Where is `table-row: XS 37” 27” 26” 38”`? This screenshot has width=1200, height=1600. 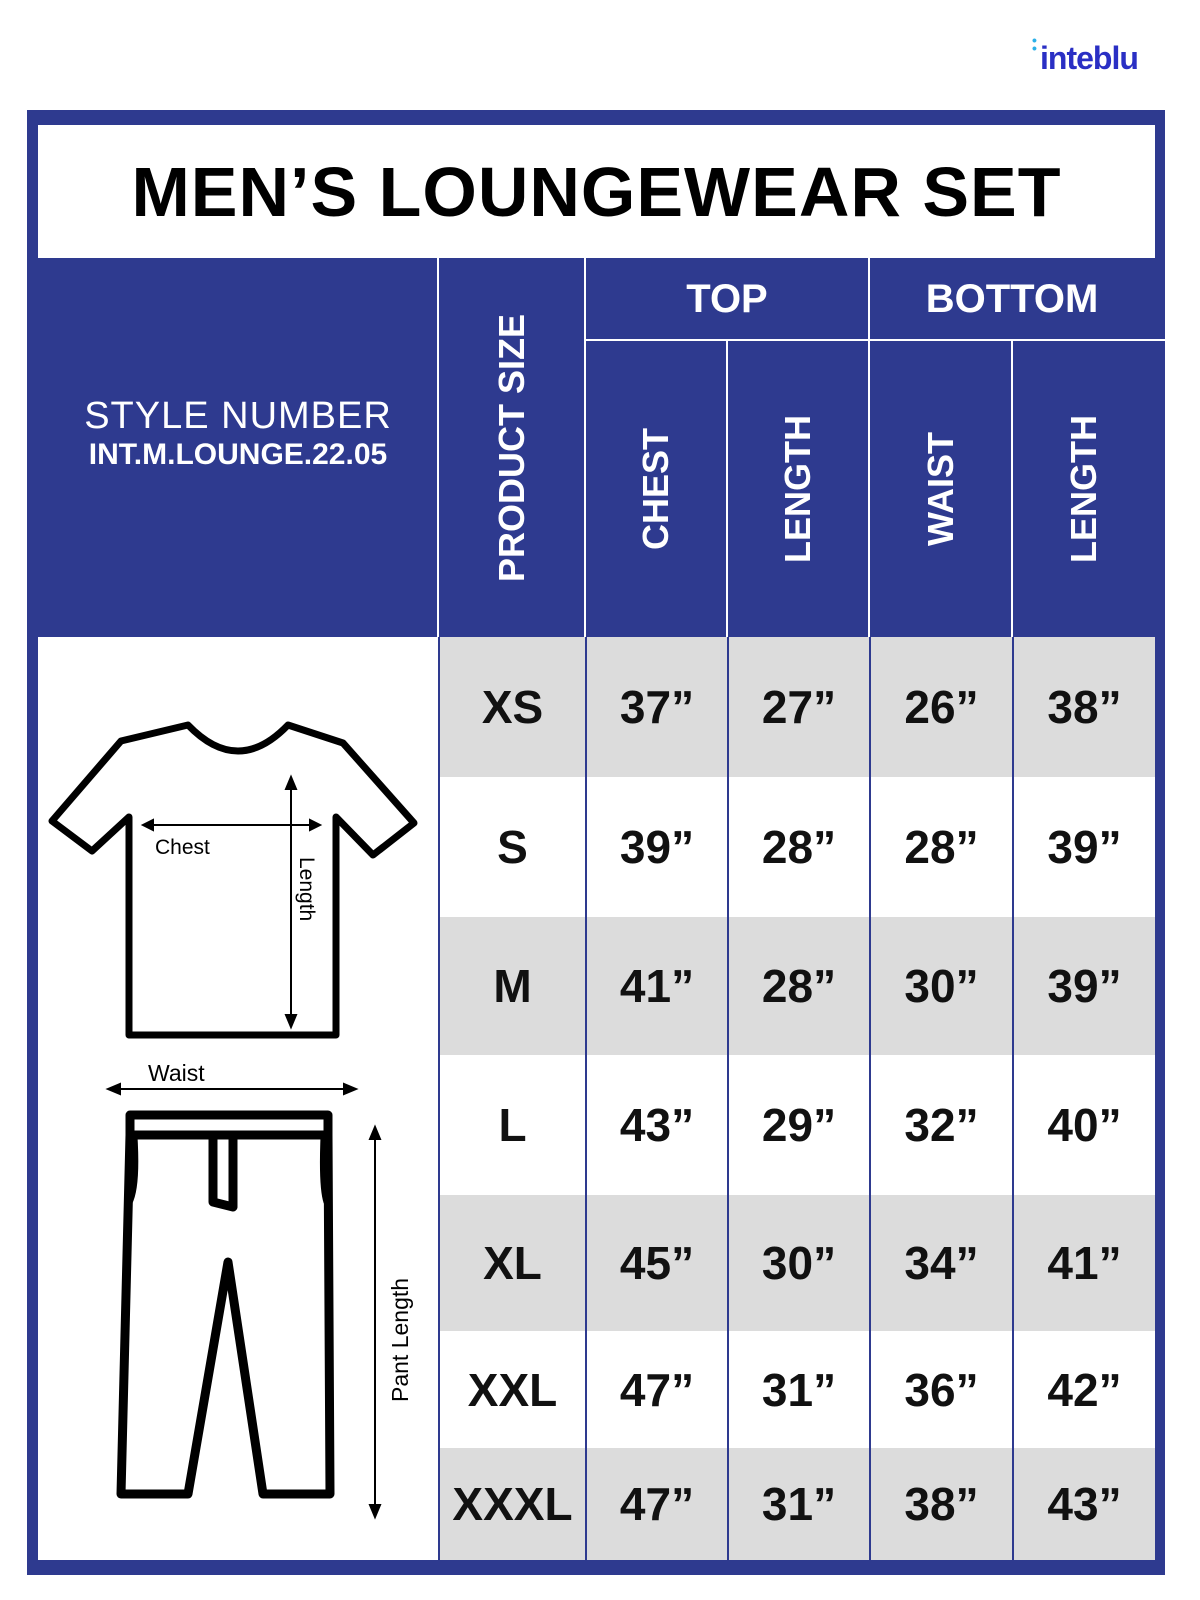 table-row: XS 37” 27” 26” 38” is located at coordinates (796, 707).